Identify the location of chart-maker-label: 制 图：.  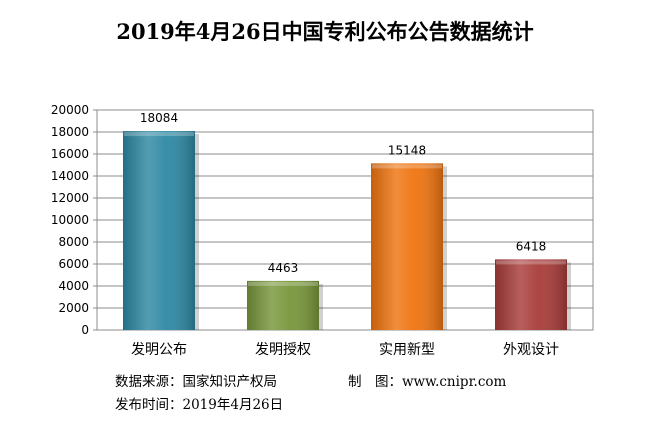
(375, 382).